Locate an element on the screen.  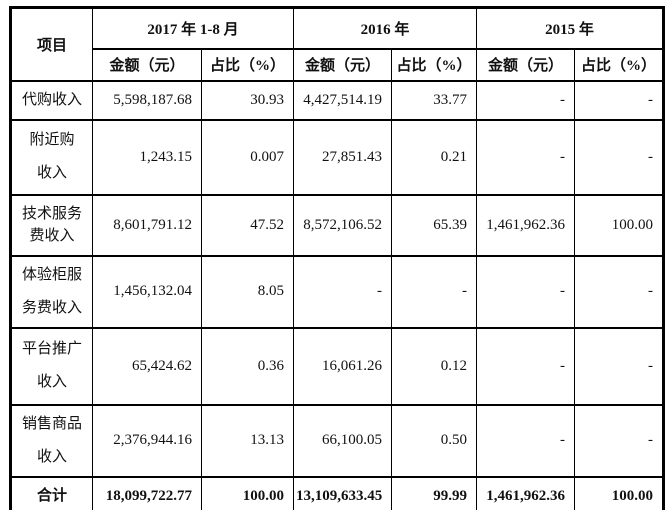
amount-cell: 8,601,791.12 is located at coordinates (147, 225).